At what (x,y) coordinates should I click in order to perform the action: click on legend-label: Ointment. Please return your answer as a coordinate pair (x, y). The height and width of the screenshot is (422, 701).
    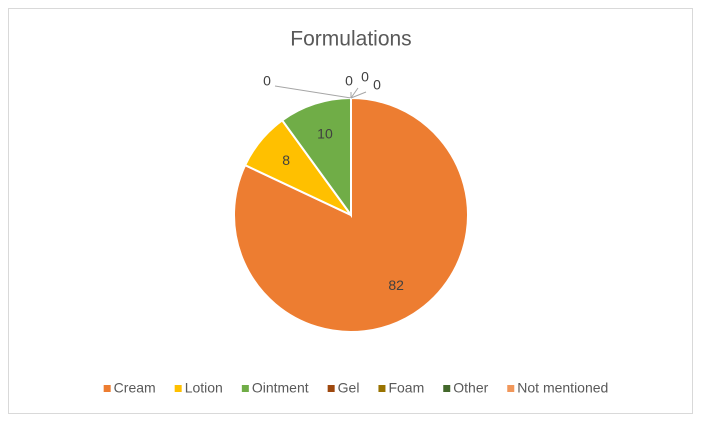
    Looking at the image, I should click on (280, 388).